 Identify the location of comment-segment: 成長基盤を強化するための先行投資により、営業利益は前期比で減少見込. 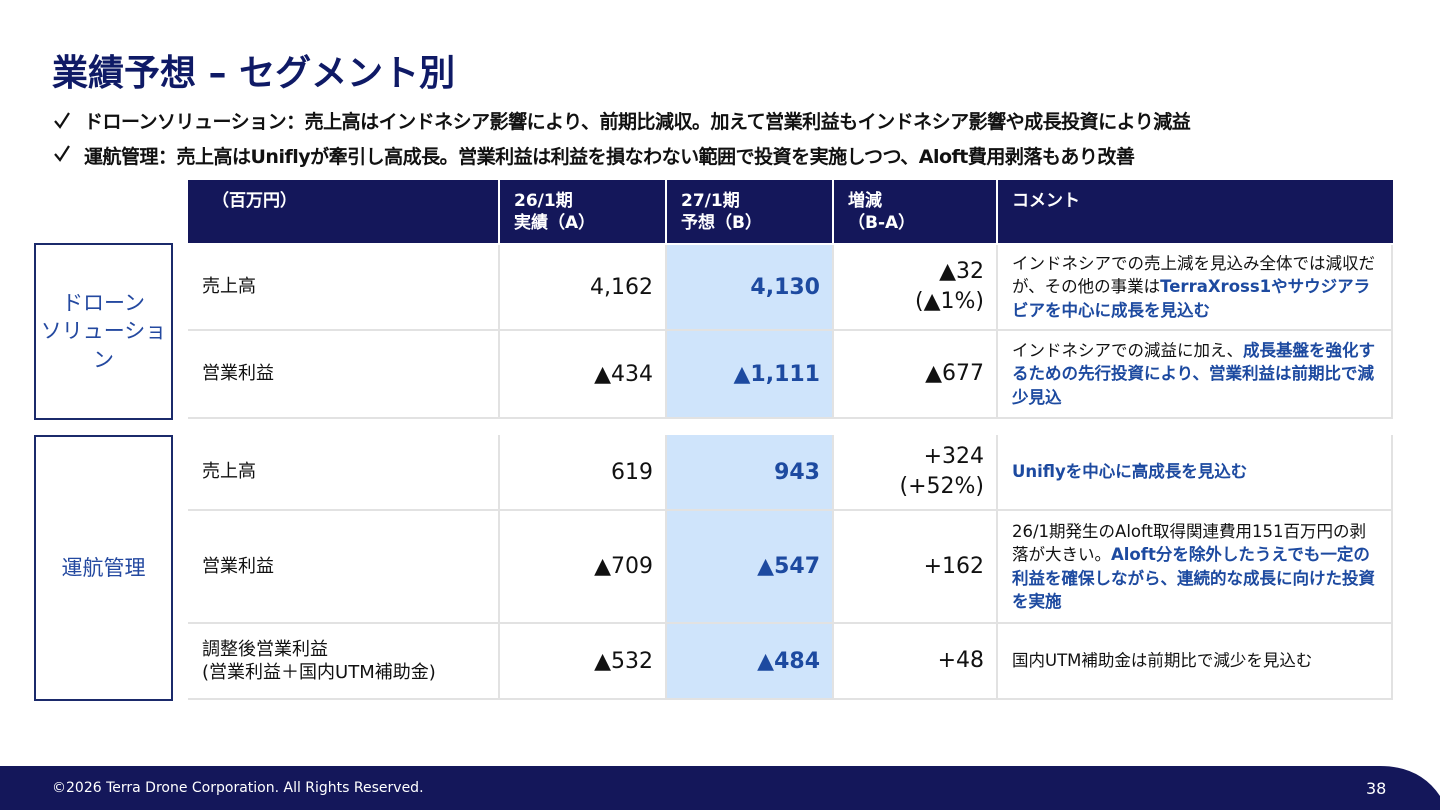
(1193, 374).